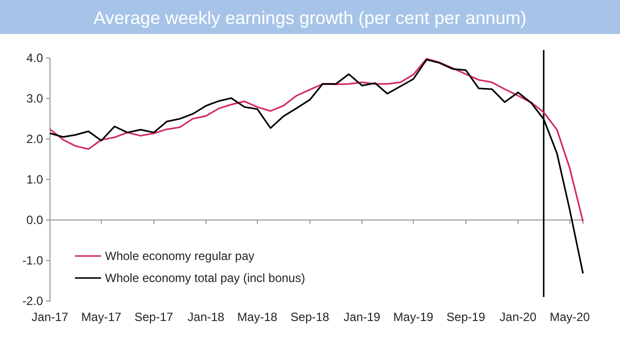 The image size is (620, 344). Describe the element at coordinates (310, 18) in the screenshot. I see `chart-title: Average weekly earnings growth (per cent per annum)` at that location.